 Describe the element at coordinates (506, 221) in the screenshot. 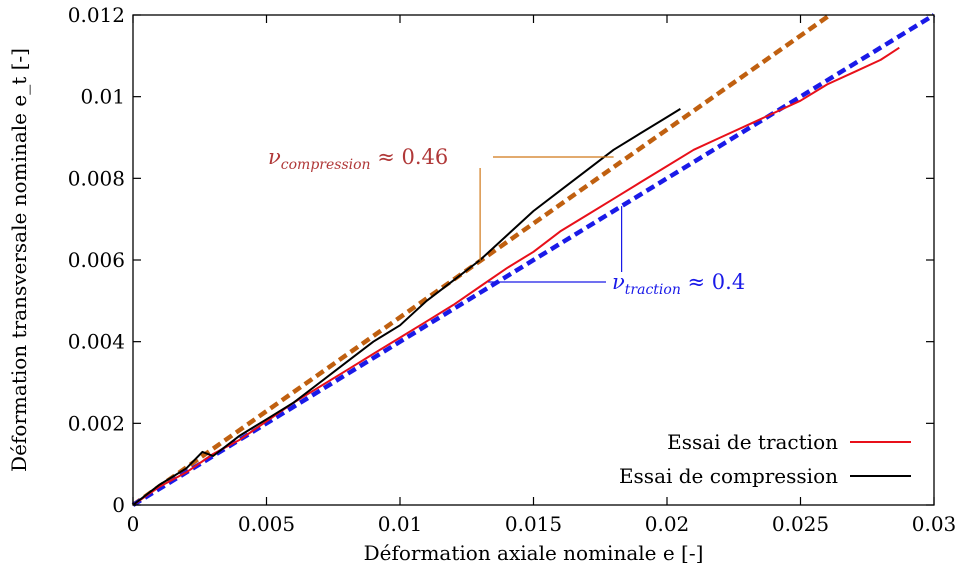

I see `annotations-layer: νcompression ≈ 0.46 νtraction ≈ 0.4` at that location.